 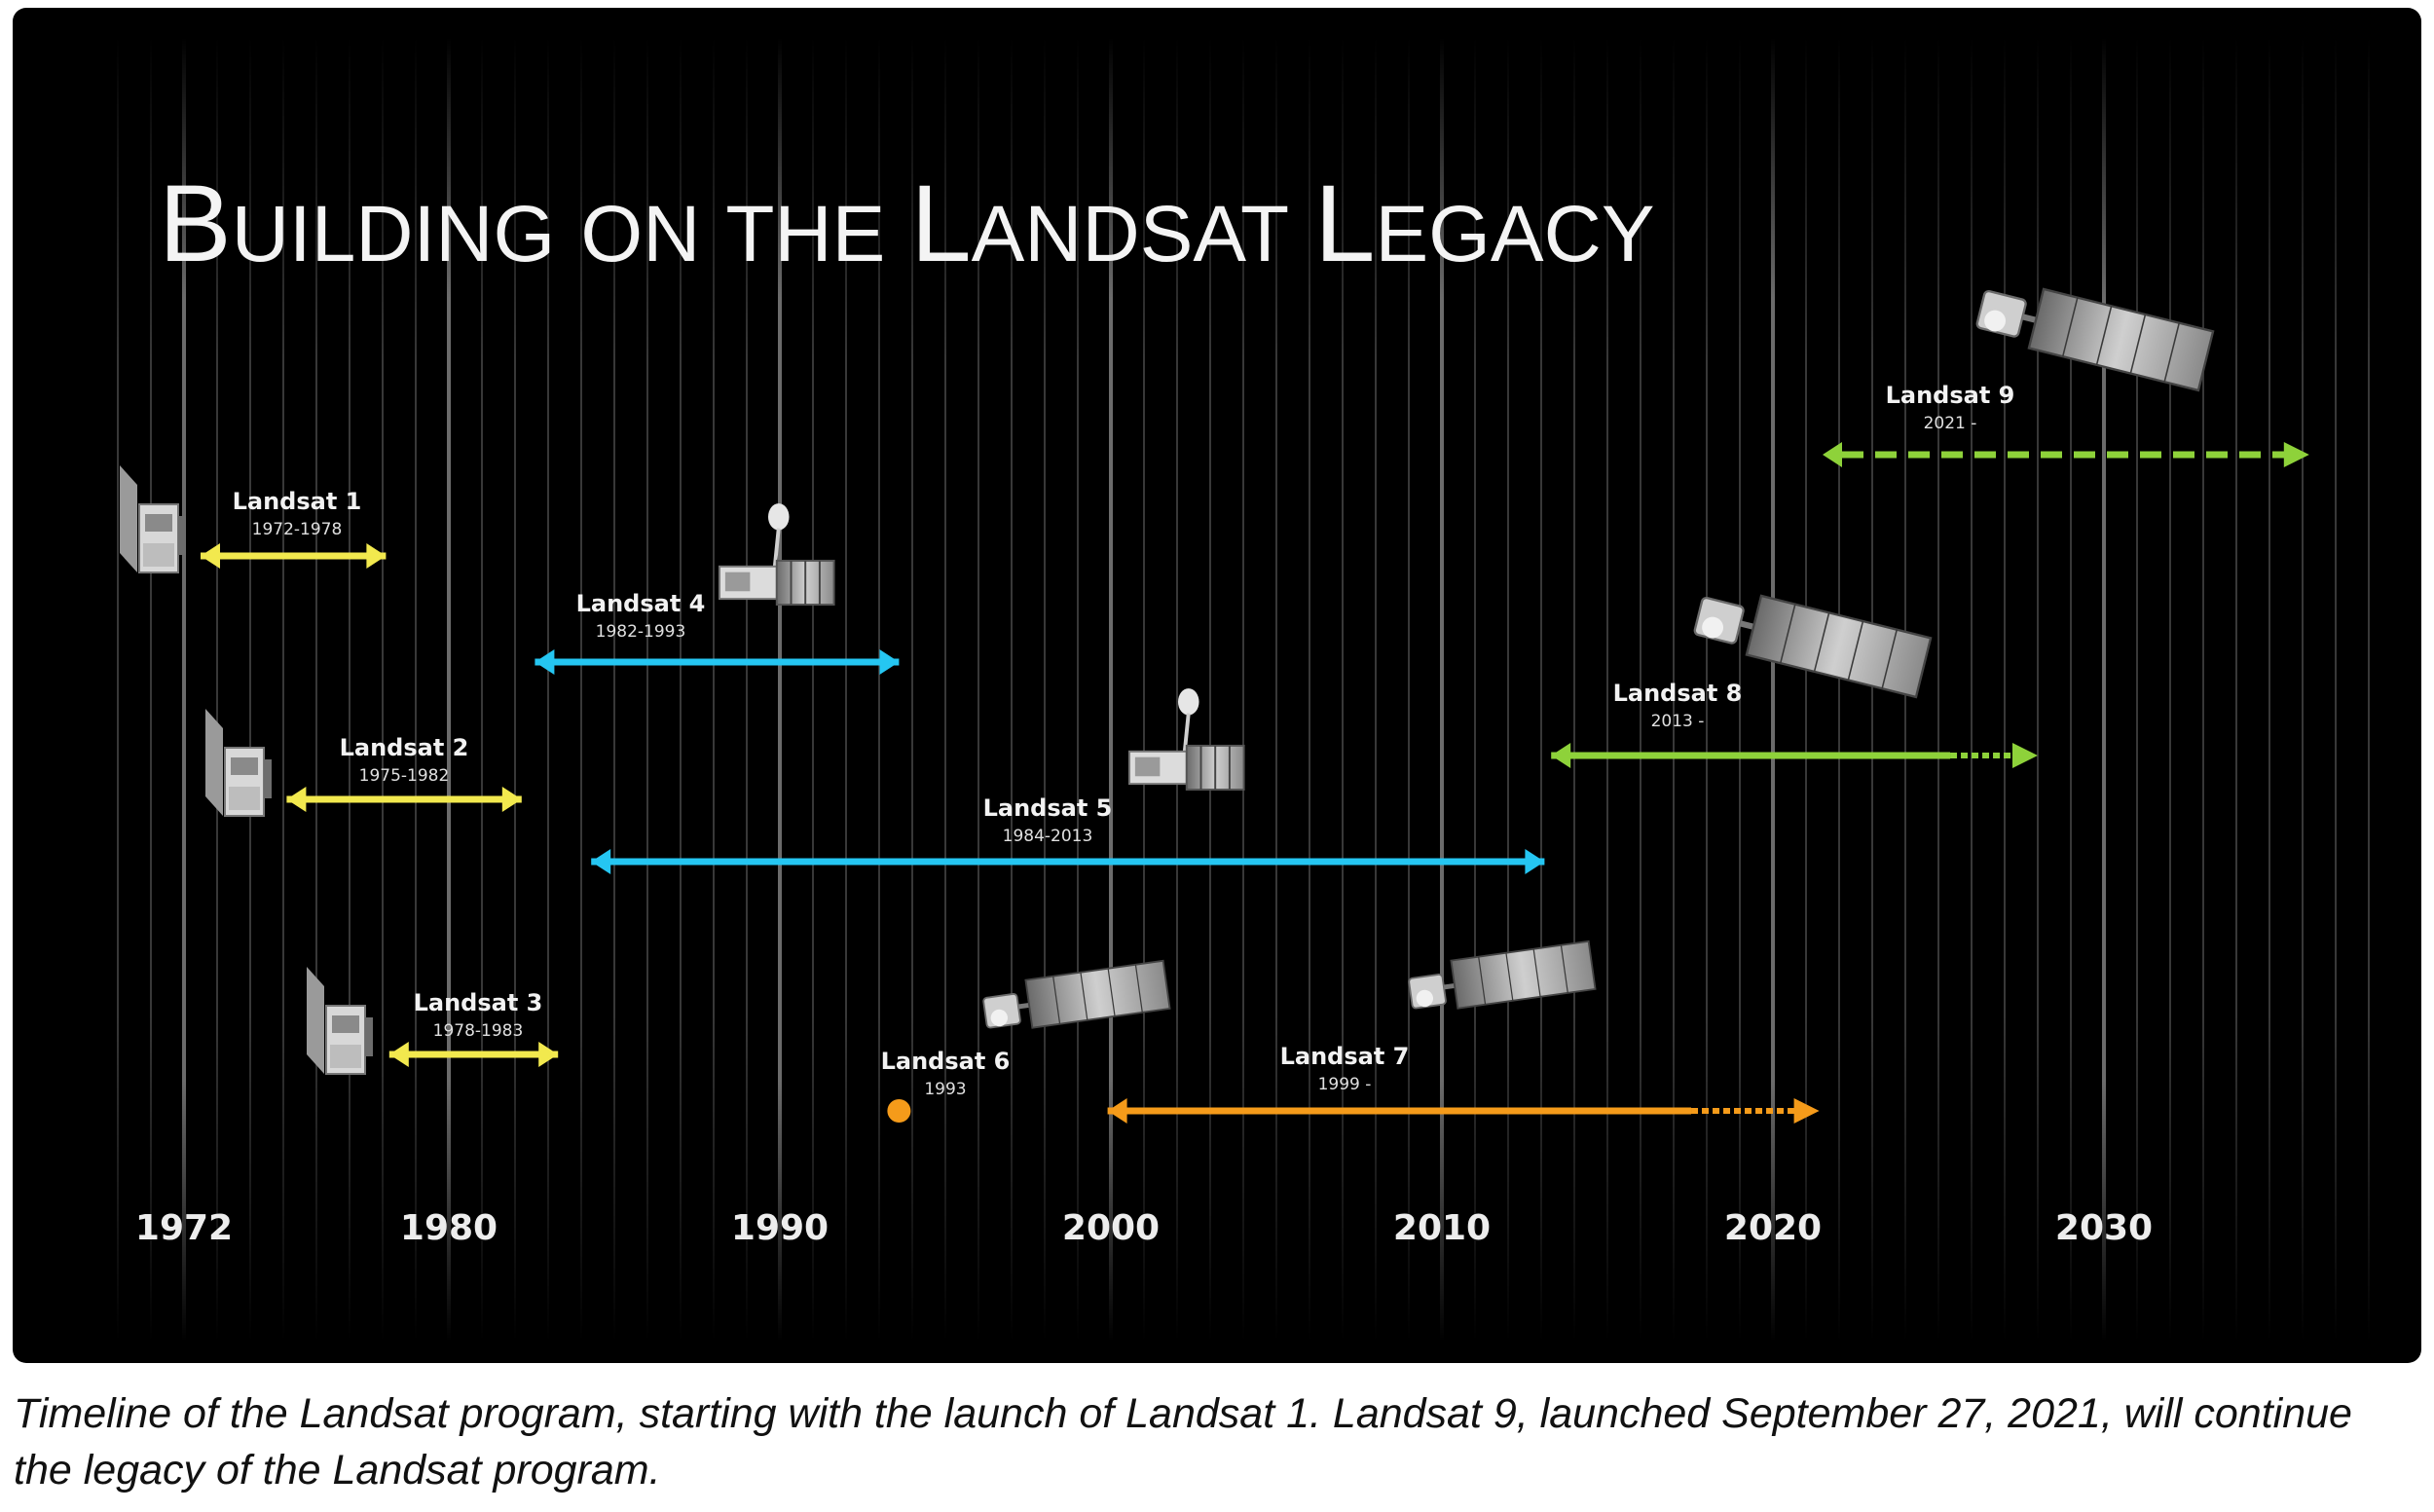 I want to click on svg-text:BUILDING ON TH: BUILDING ON THE LANDSAT LEGACY, so click(x=907, y=223).